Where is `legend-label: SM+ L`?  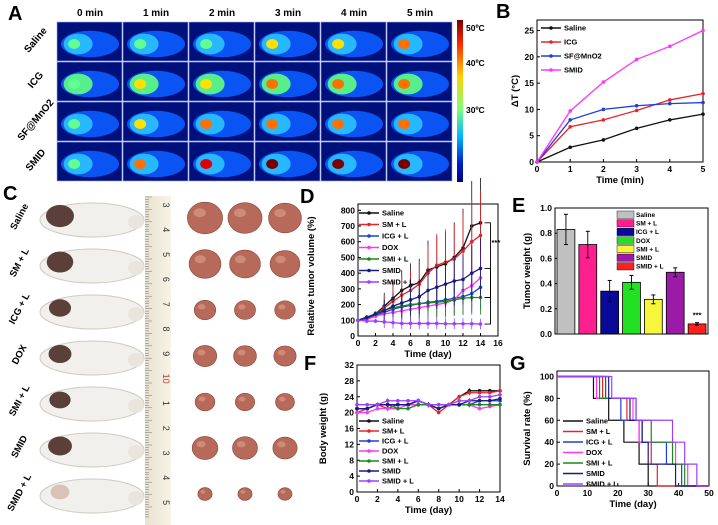
legend-label: SM+ L is located at coordinates (393, 431).